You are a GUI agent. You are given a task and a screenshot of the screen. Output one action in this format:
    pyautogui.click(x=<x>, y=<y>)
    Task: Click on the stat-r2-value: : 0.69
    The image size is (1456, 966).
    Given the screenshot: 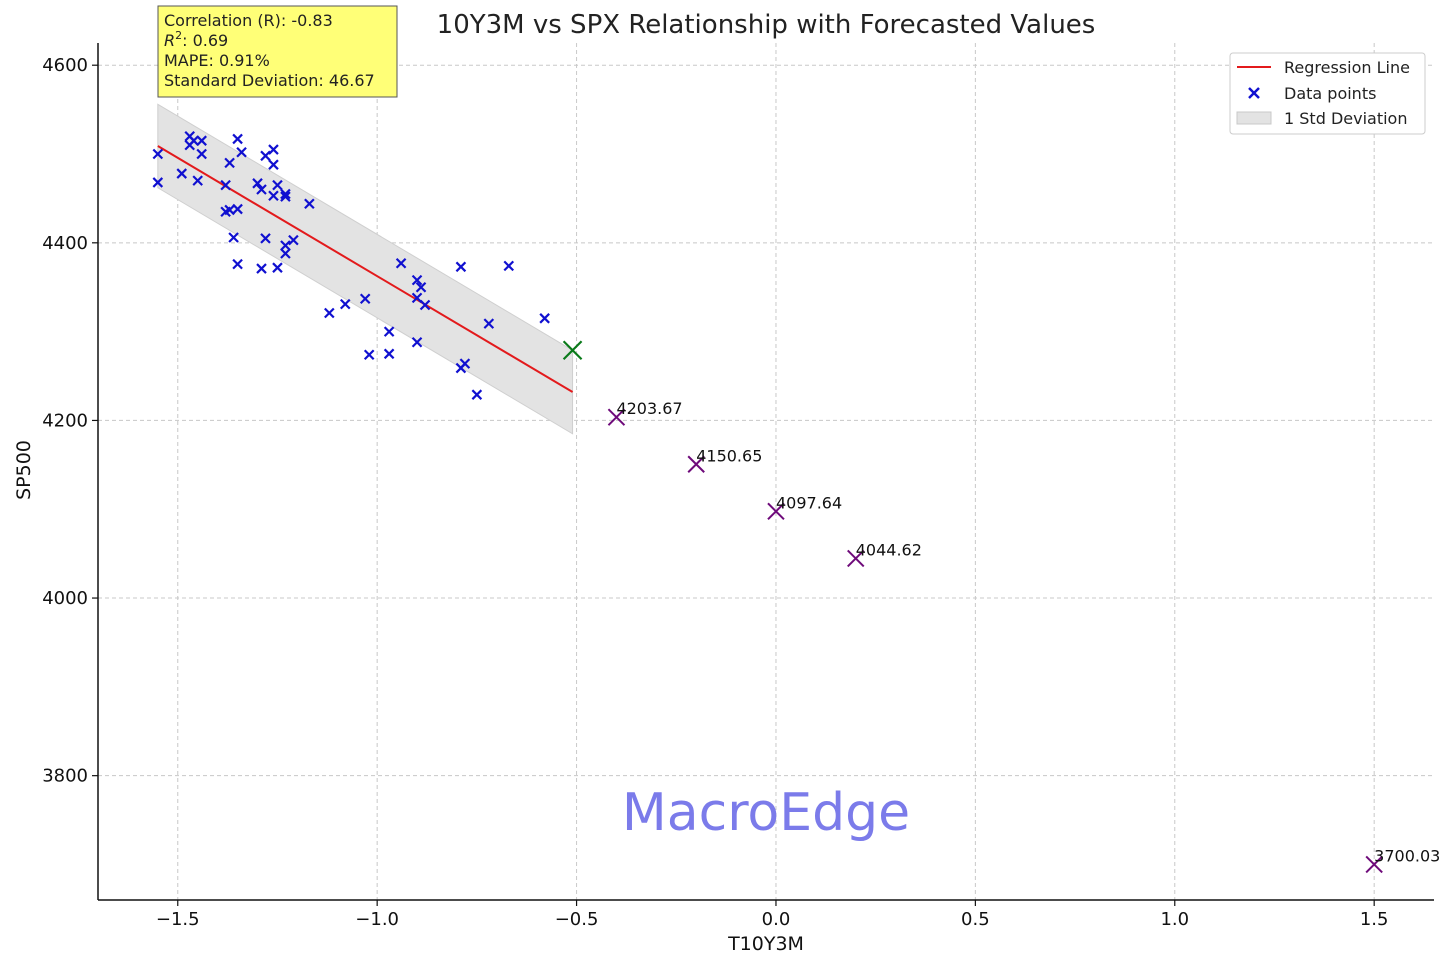 What is the action you would take?
    pyautogui.click(x=205, y=40)
    